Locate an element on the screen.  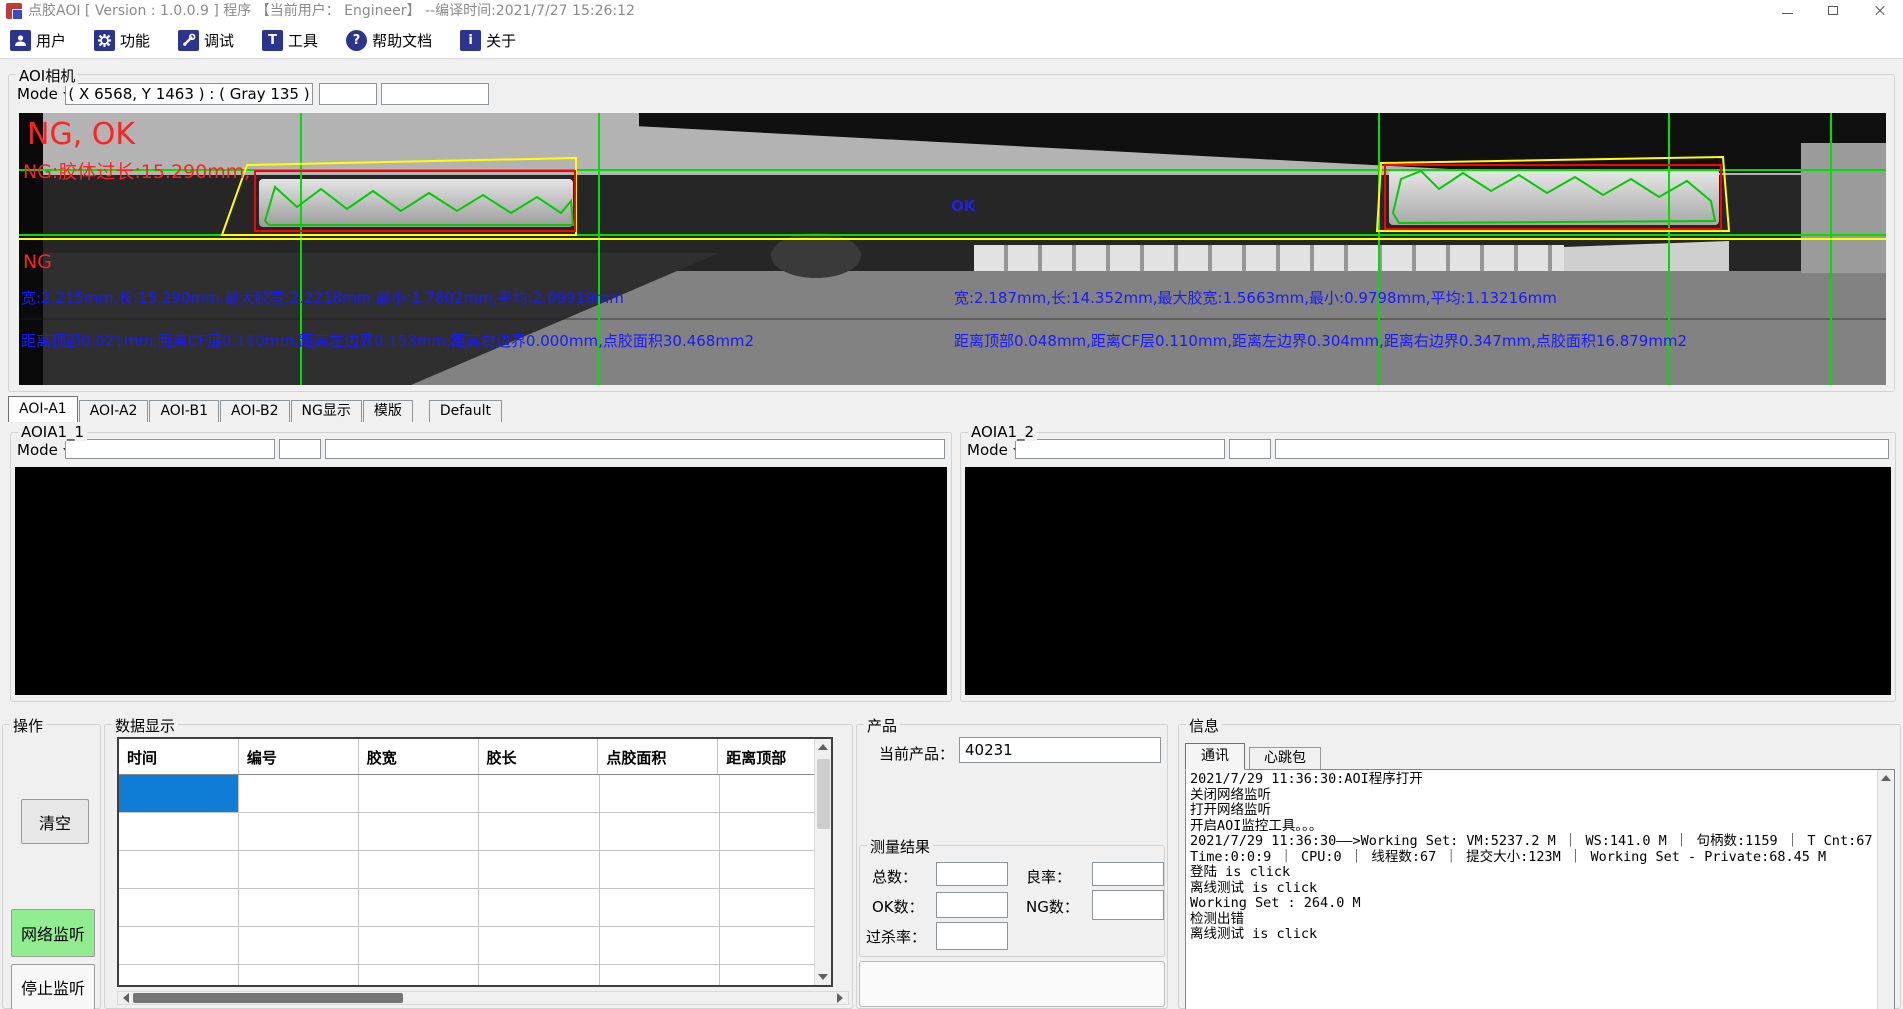
tab-ng-display: NG显示 is located at coordinates (326, 411).